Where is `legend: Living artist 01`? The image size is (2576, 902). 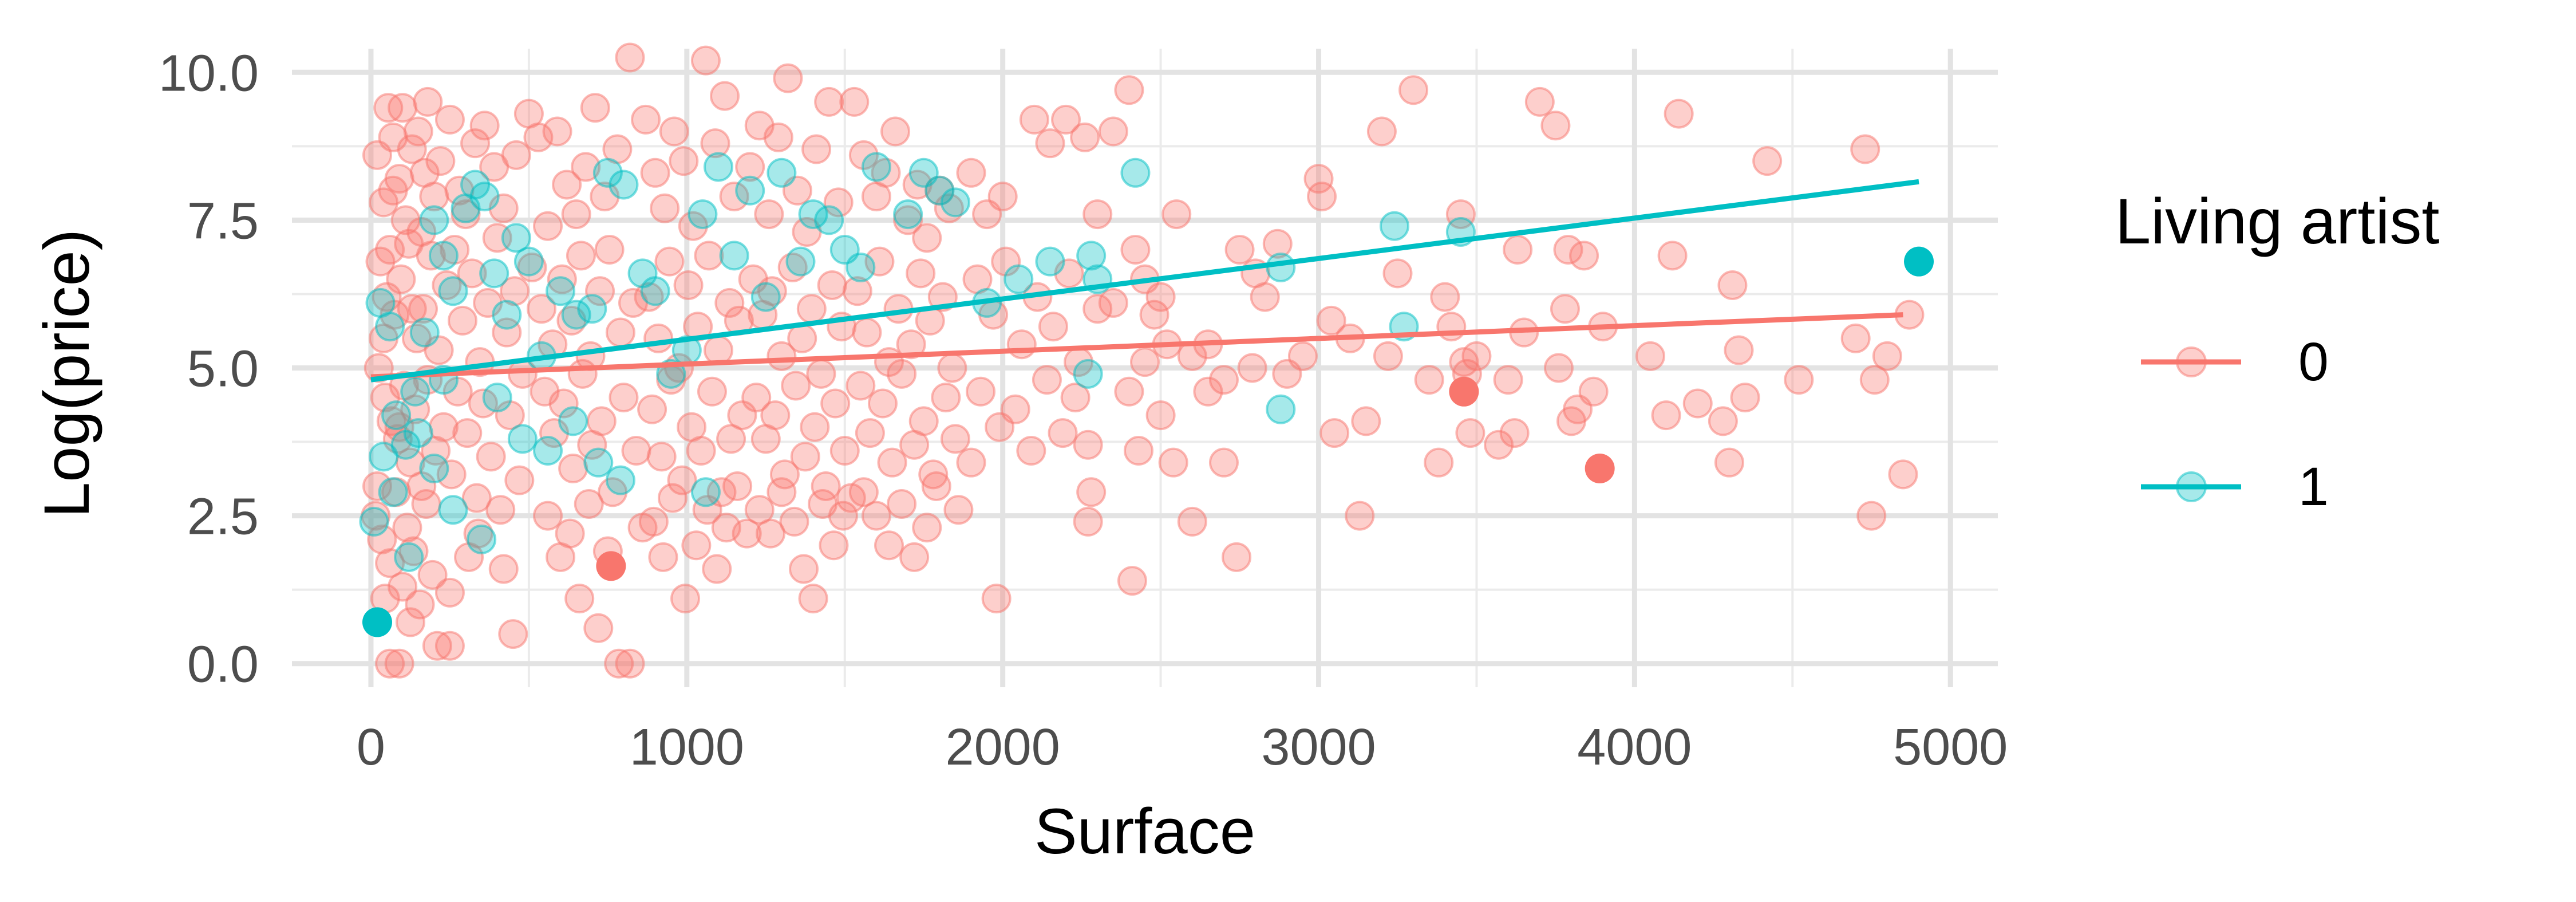 legend: Living artist 01 is located at coordinates (2277, 351).